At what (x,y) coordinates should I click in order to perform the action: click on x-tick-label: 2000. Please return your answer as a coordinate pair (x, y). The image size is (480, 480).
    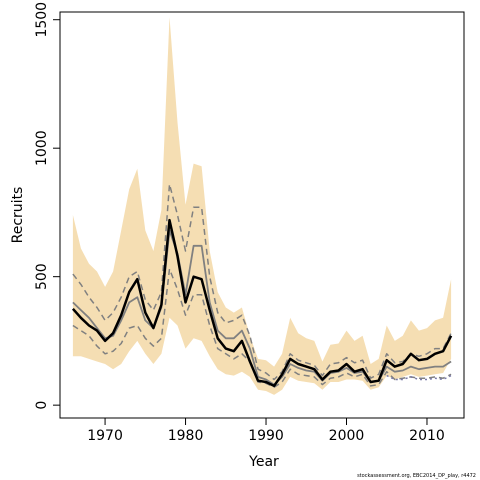
    Looking at the image, I should click on (347, 436).